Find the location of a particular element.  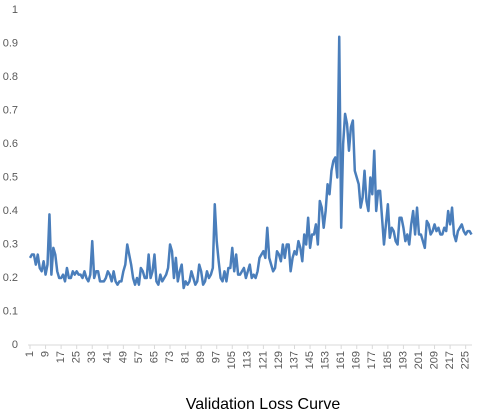

x-tick-label: 201 is located at coordinates (419, 360).